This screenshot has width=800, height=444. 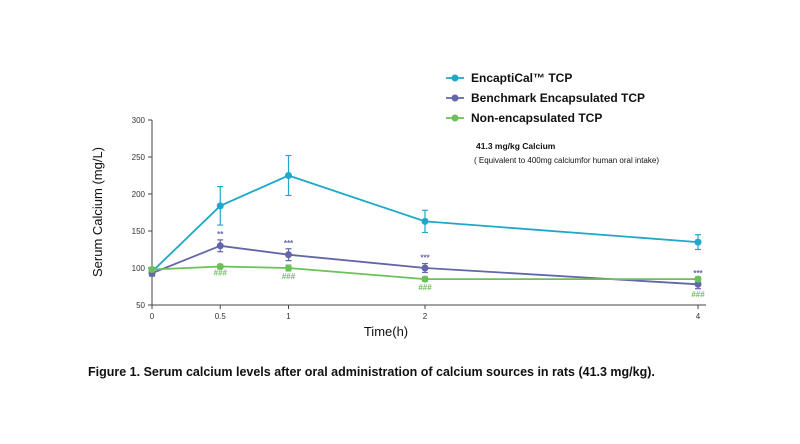 I want to click on dose-note-title: 41.3 mg/kg Calcium, so click(x=516, y=146).